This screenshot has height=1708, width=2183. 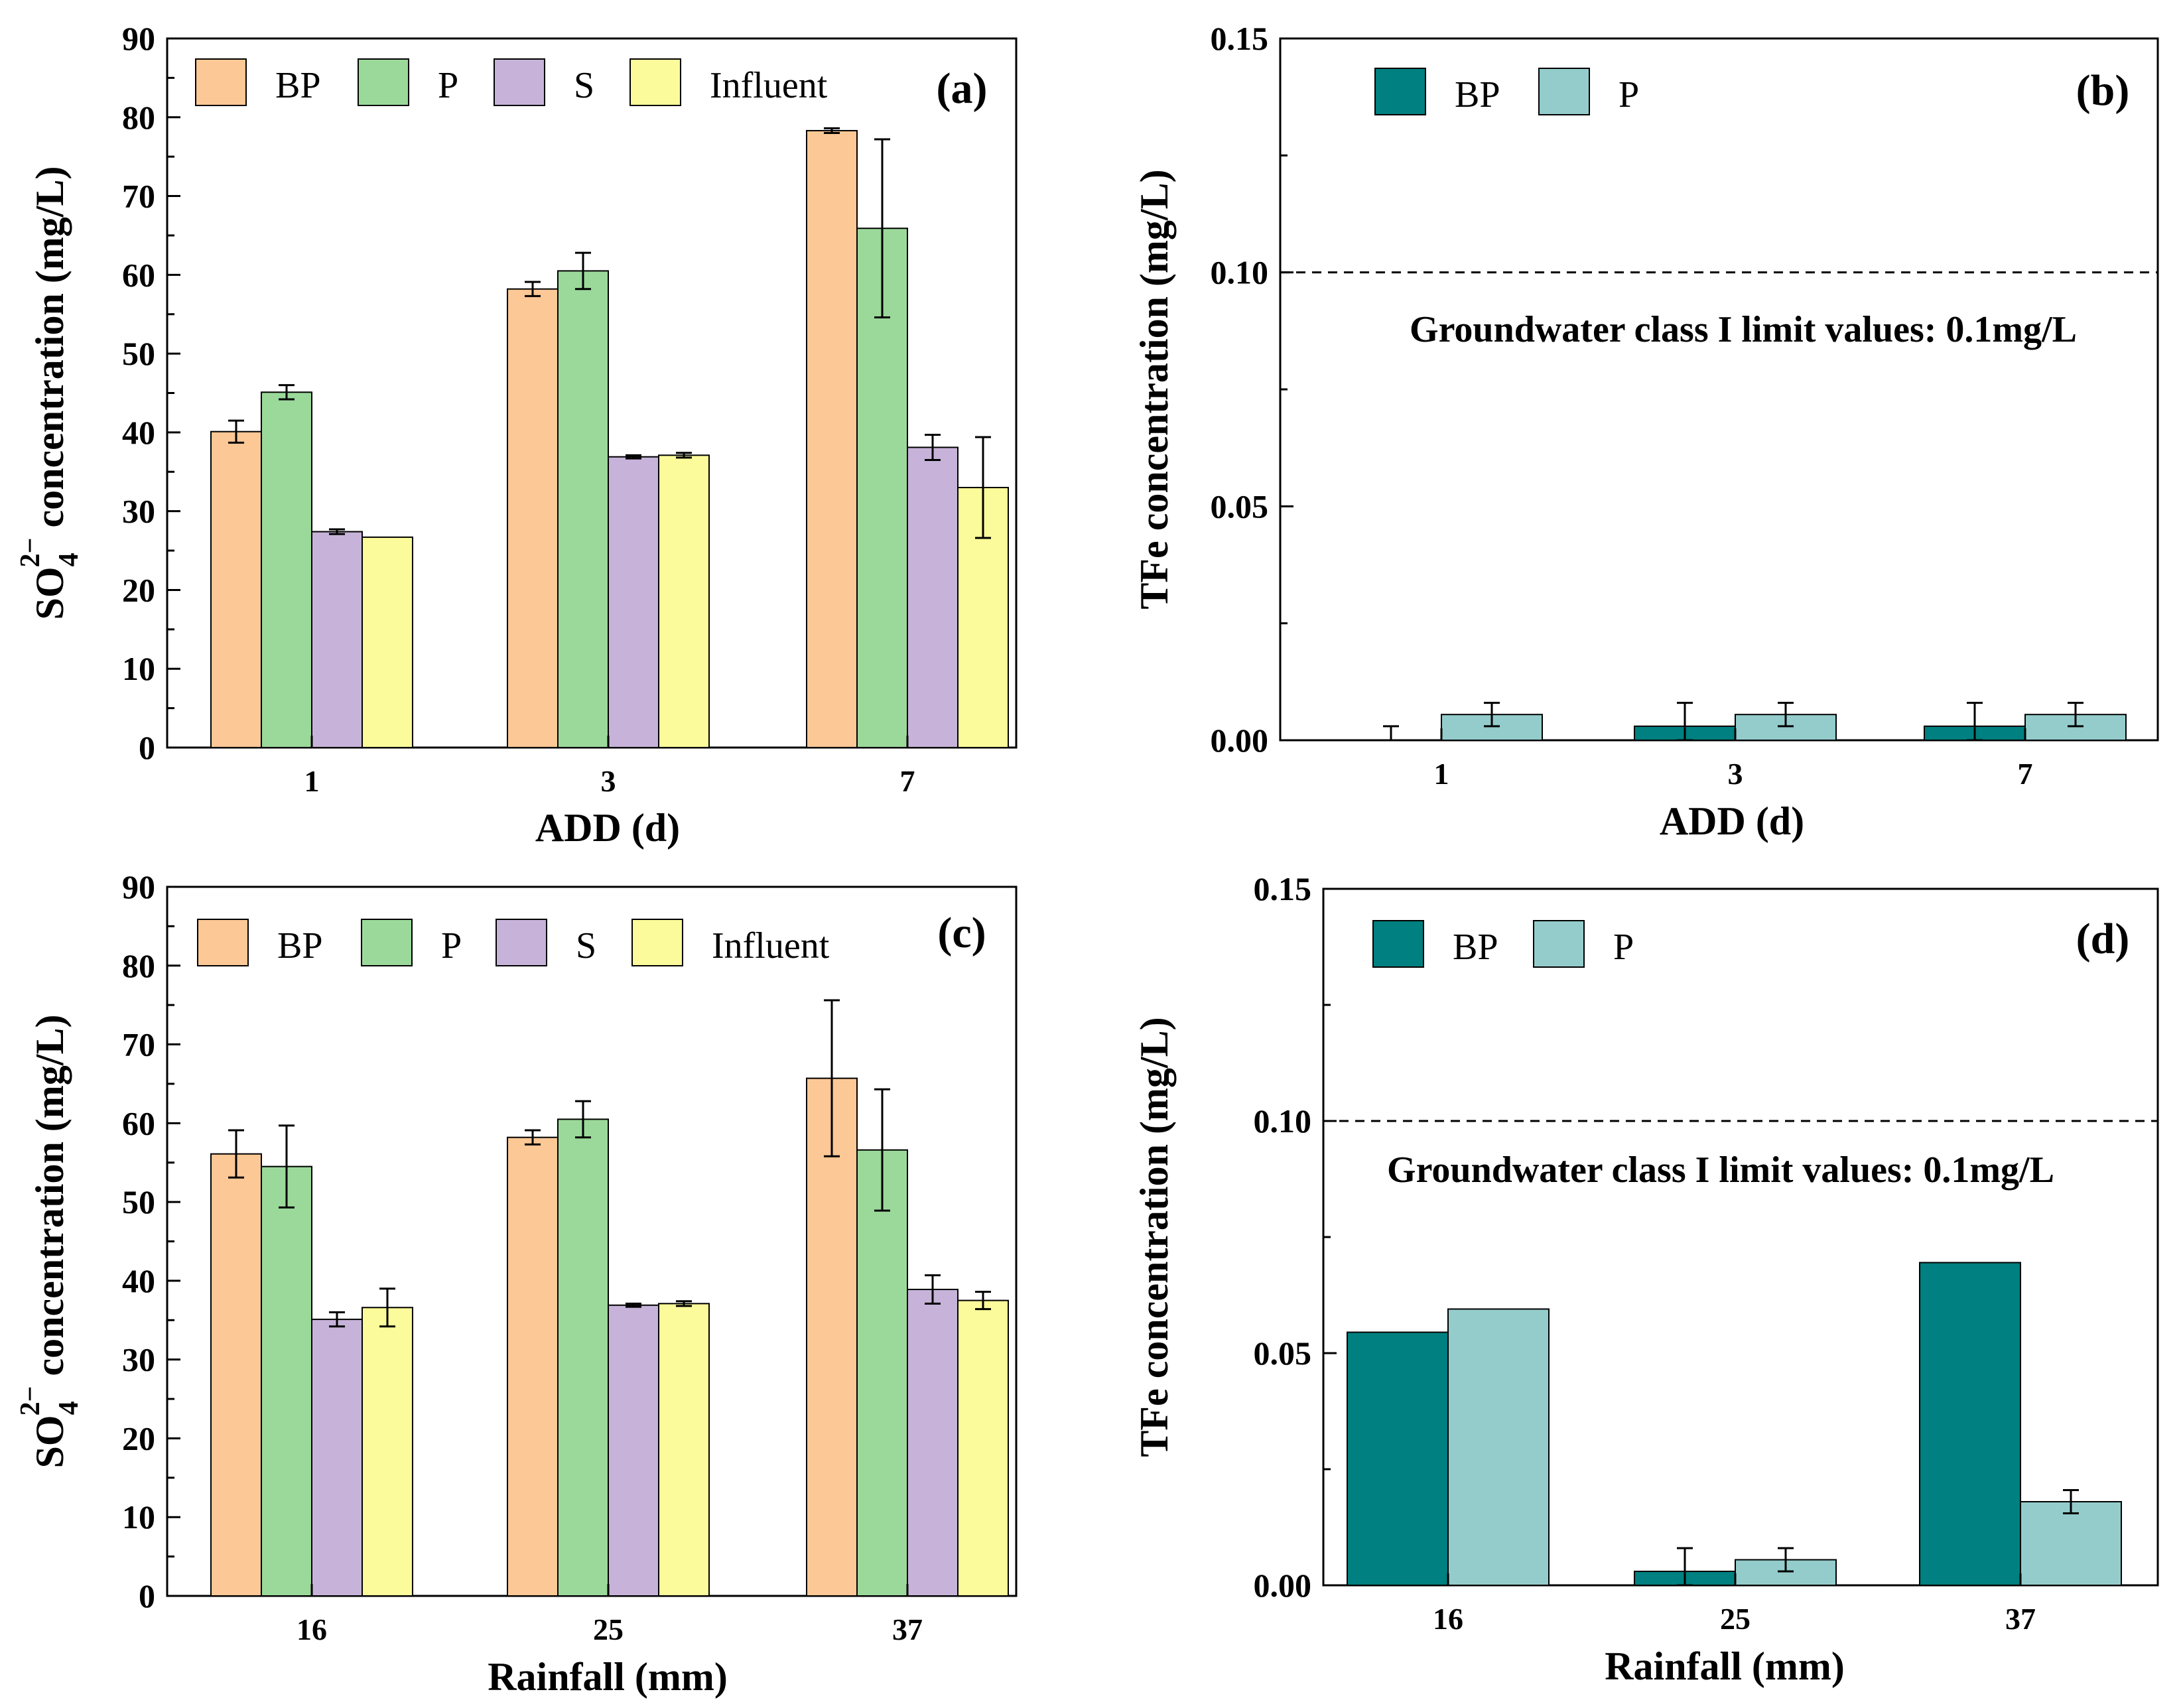 I want to click on panel-label: (a), so click(x=962, y=88).